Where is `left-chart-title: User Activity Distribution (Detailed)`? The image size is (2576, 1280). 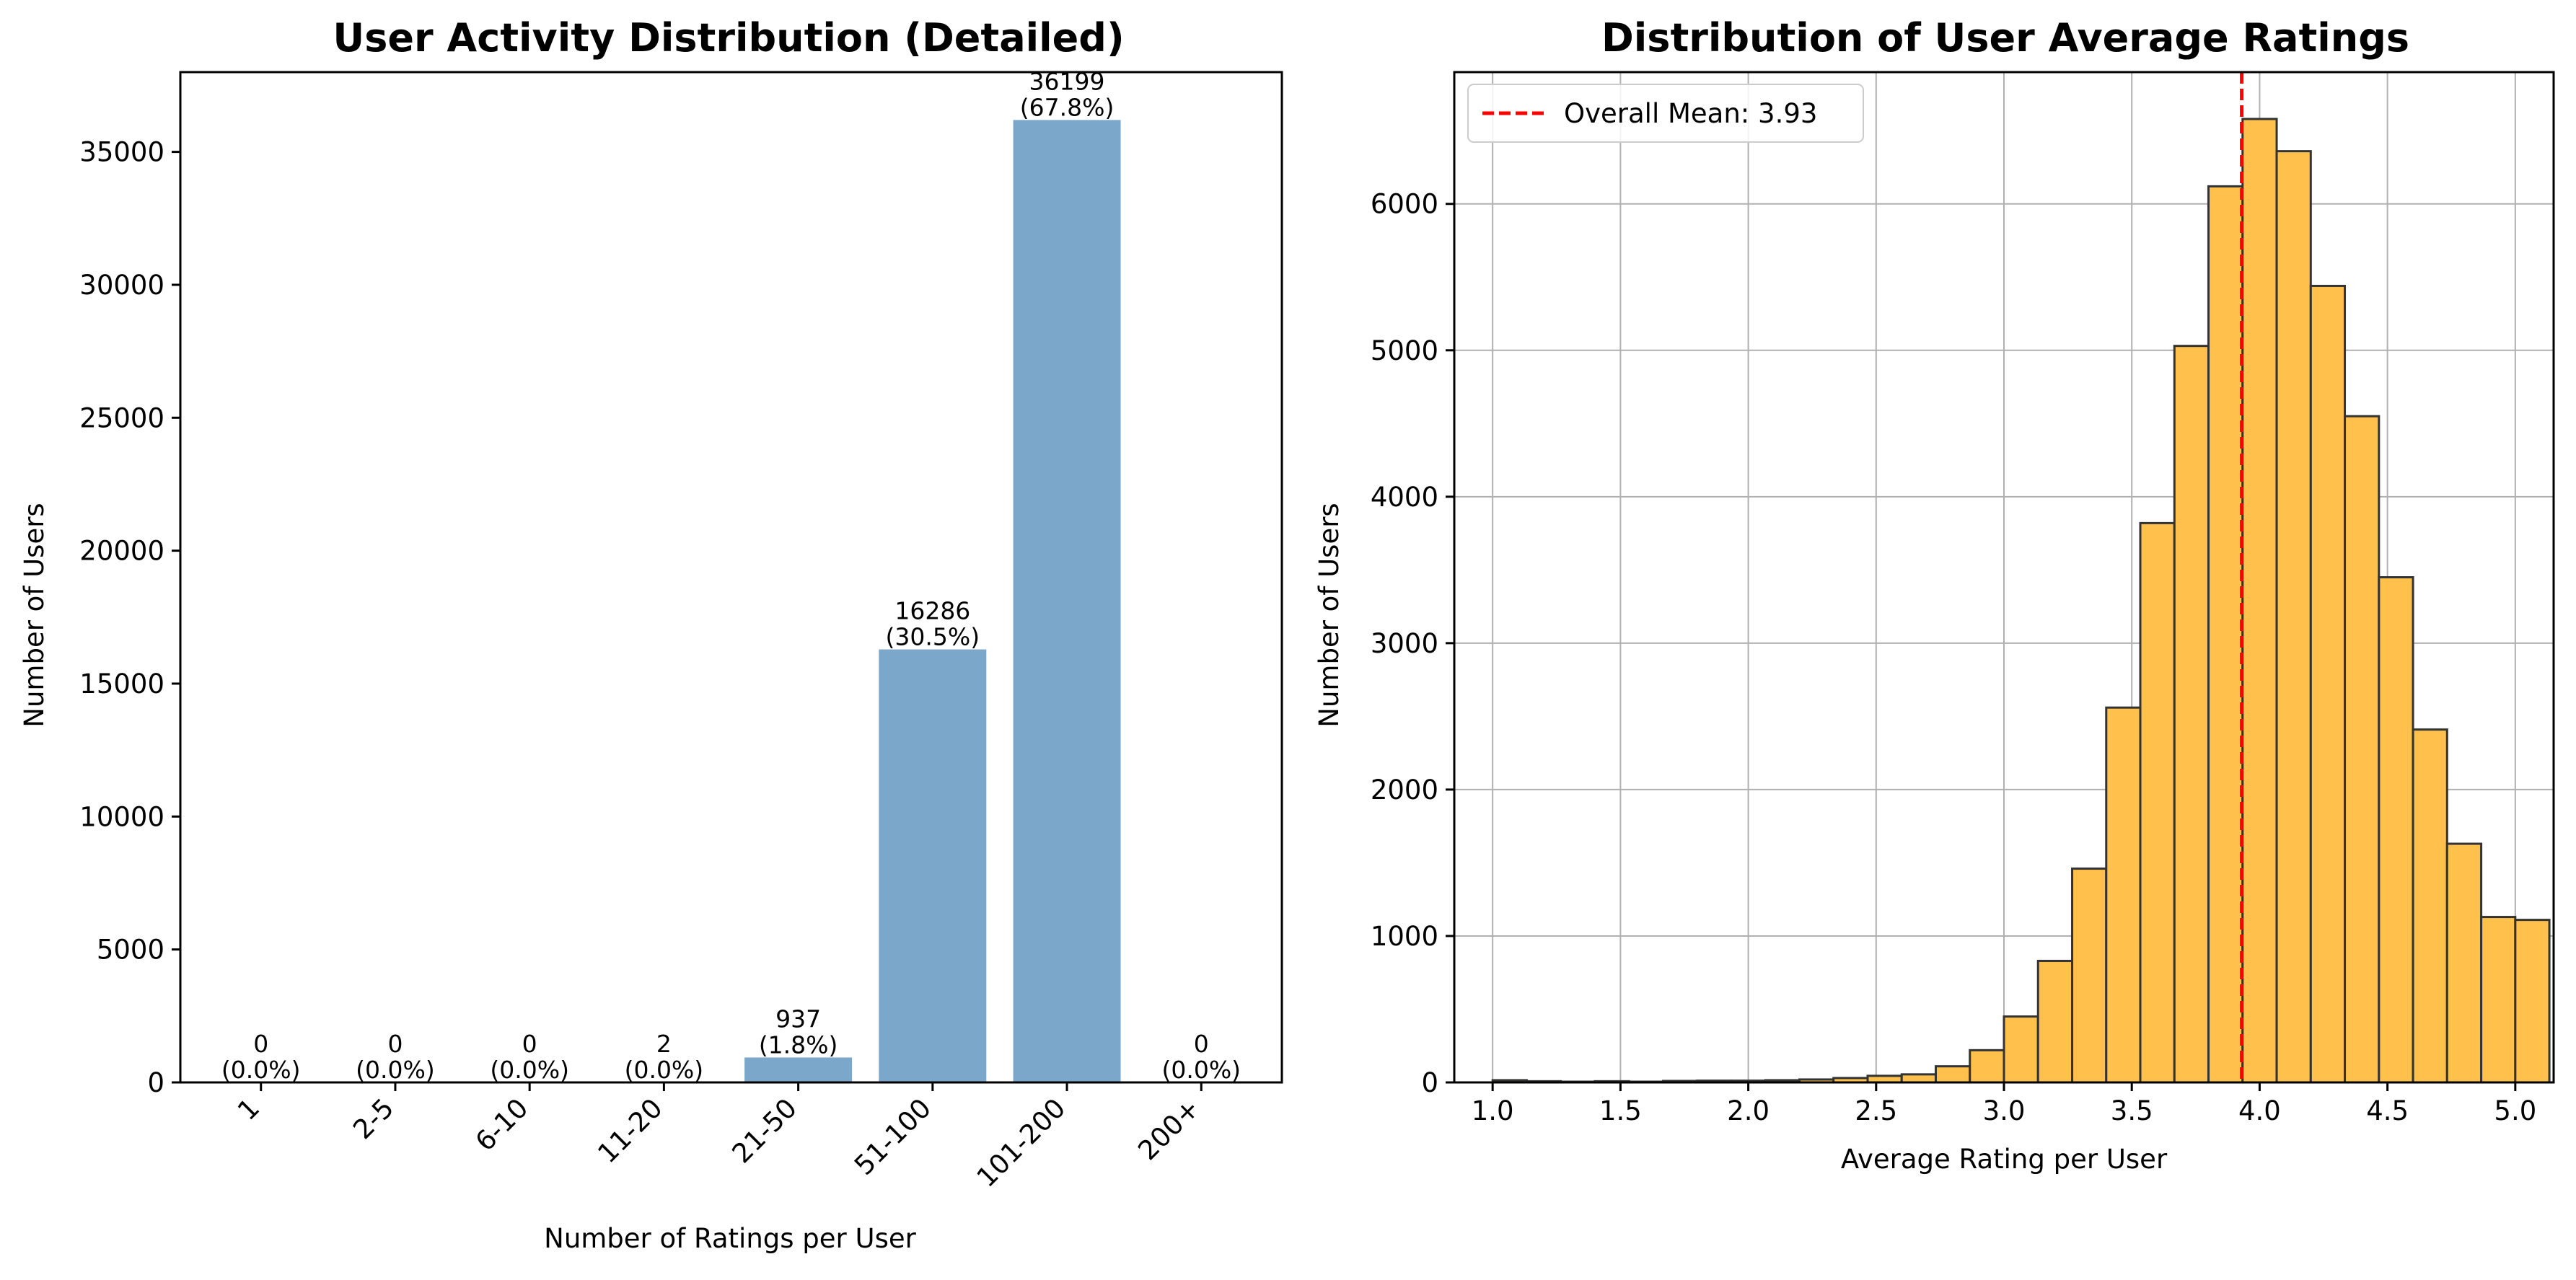
left-chart-title: User Activity Distribution (Detailed) is located at coordinates (728, 38).